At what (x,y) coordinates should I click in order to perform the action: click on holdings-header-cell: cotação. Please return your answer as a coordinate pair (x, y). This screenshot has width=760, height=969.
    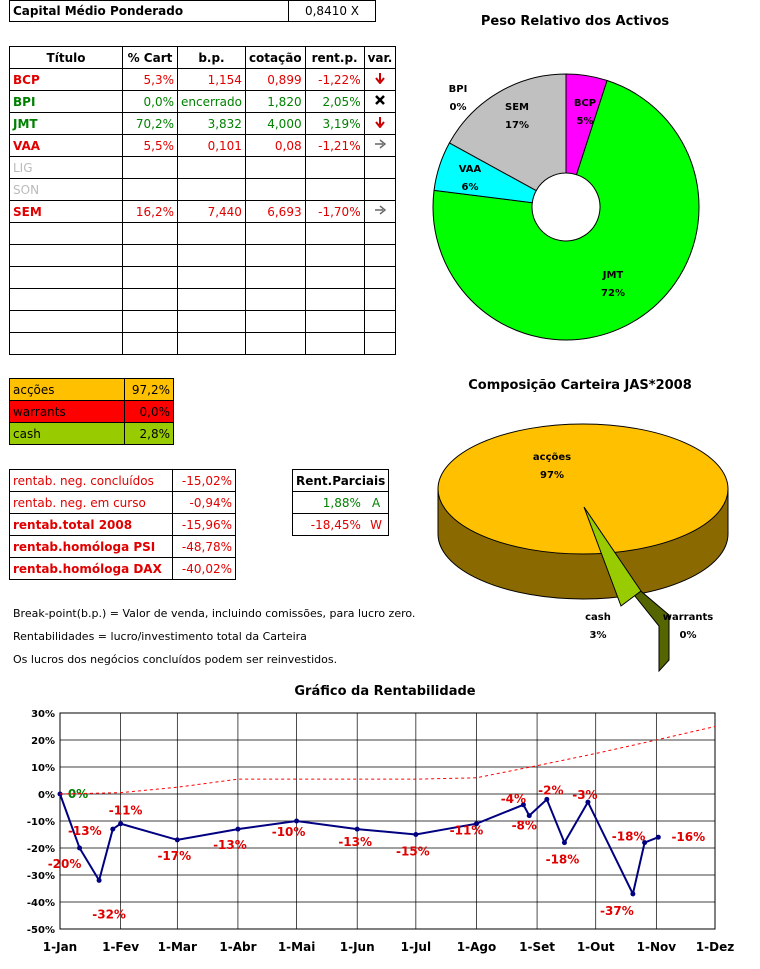
    Looking at the image, I should click on (275, 57).